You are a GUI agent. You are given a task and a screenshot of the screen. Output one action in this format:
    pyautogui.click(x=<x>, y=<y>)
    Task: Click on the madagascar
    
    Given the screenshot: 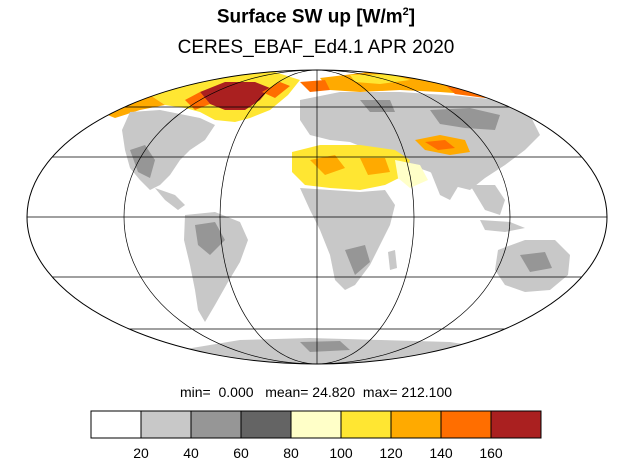 What is the action you would take?
    pyautogui.click(x=392, y=260)
    